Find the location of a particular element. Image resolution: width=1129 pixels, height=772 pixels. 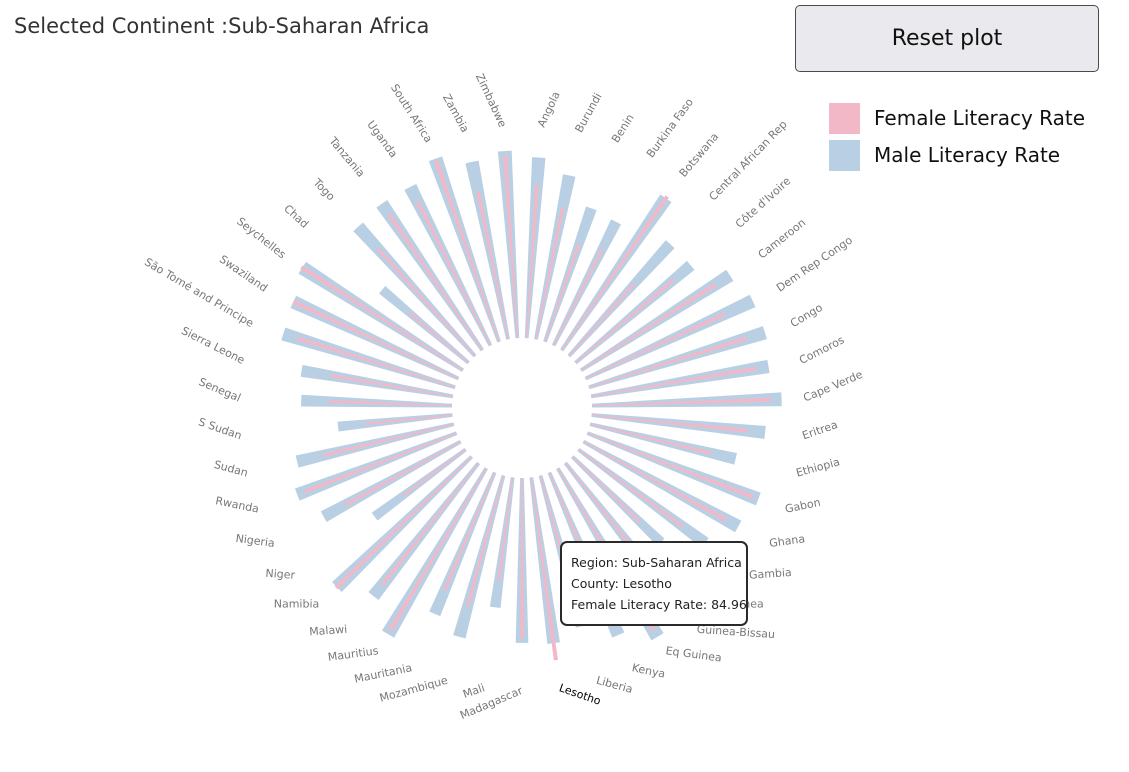

country-label-cote-d-ivoire: Côte d'Ivoire is located at coordinates (763, 202).